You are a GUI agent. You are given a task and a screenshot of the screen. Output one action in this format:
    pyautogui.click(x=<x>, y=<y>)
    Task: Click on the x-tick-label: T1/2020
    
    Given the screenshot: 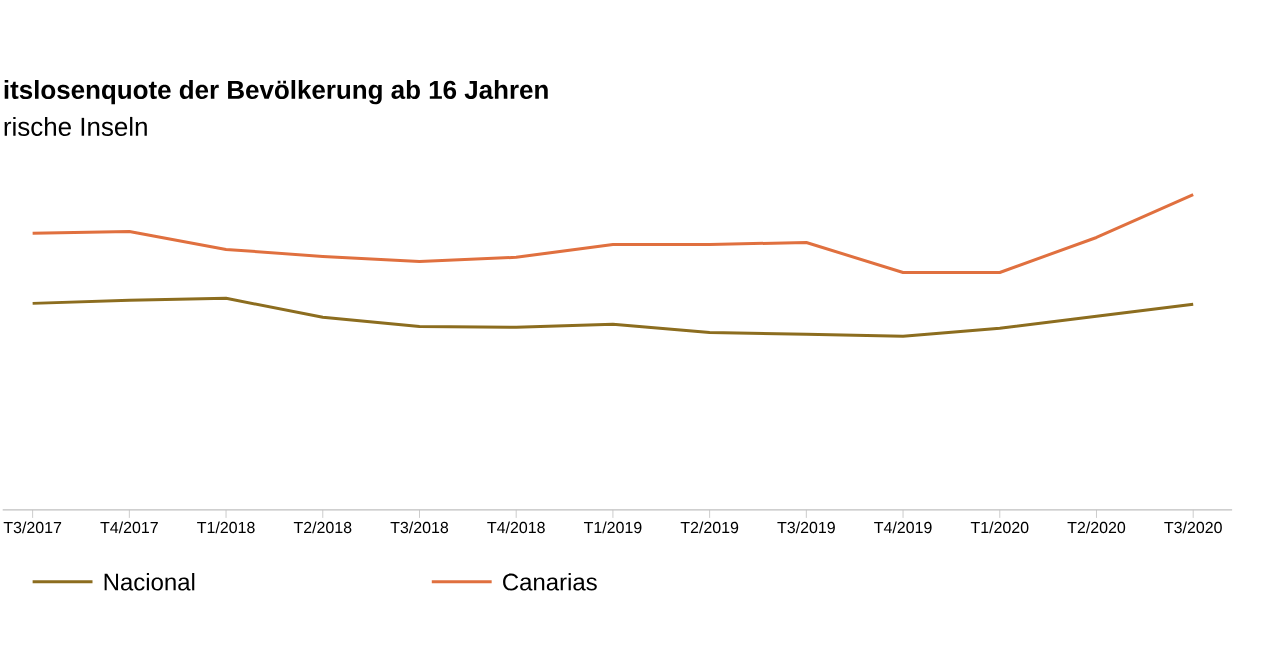 What is the action you would take?
    pyautogui.click(x=999, y=527)
    